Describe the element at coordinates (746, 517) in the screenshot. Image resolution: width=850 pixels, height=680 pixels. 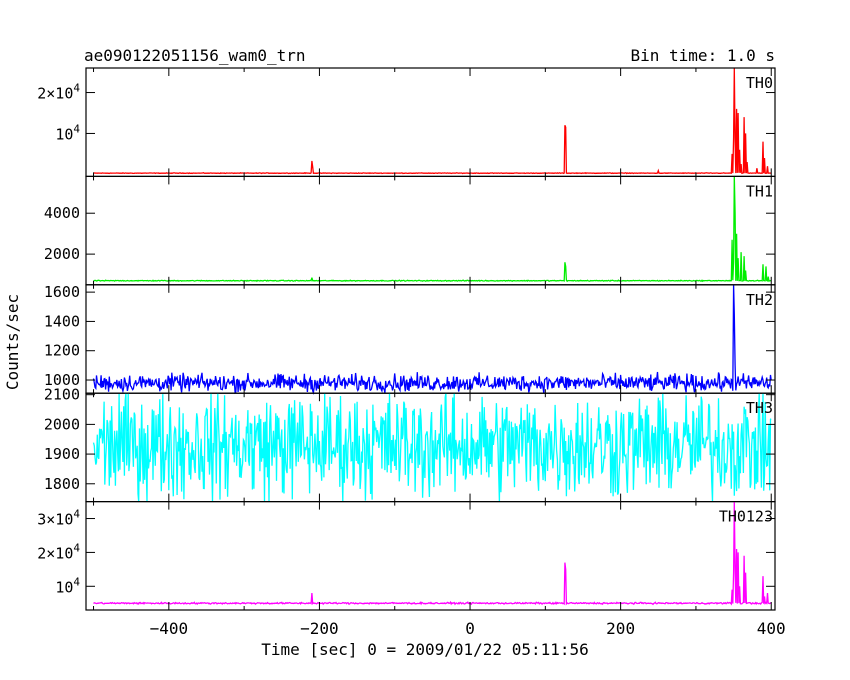
I see `panel-label: TH0123` at that location.